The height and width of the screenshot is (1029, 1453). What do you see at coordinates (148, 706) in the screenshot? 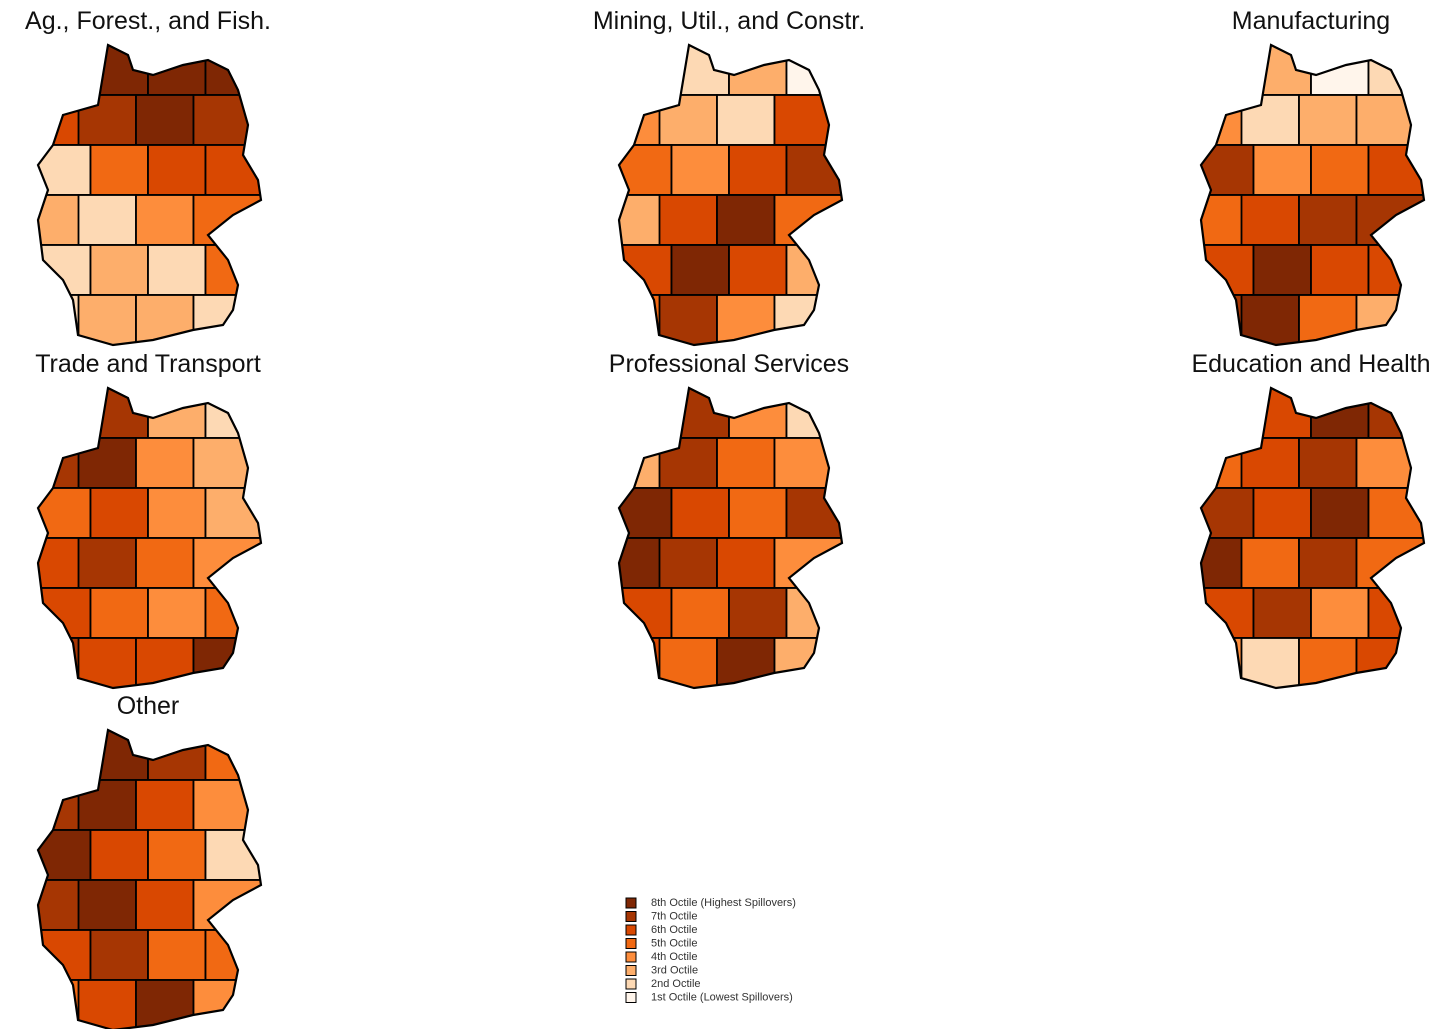
I see `map-title: Other` at bounding box center [148, 706].